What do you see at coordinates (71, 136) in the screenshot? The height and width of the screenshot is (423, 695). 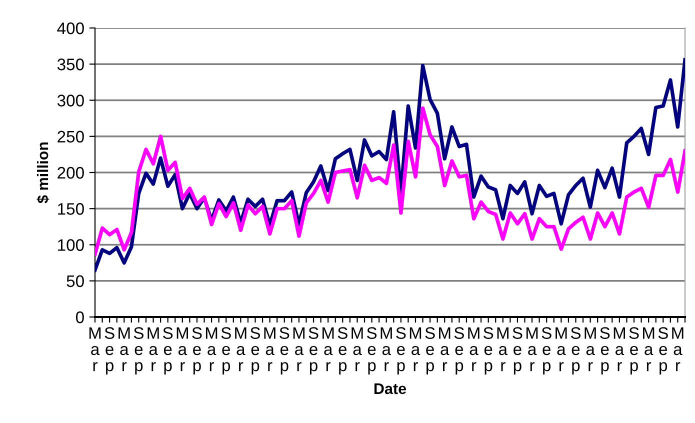 I see `y-tick-label: 250` at bounding box center [71, 136].